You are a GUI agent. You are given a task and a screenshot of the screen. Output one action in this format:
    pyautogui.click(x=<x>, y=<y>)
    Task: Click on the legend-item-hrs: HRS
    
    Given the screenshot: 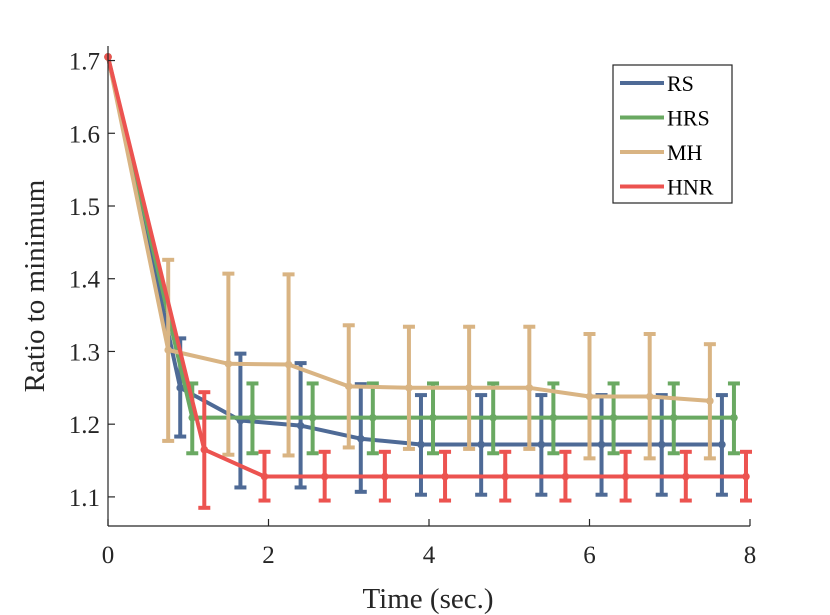 What is the action you would take?
    pyautogui.click(x=665, y=118)
    